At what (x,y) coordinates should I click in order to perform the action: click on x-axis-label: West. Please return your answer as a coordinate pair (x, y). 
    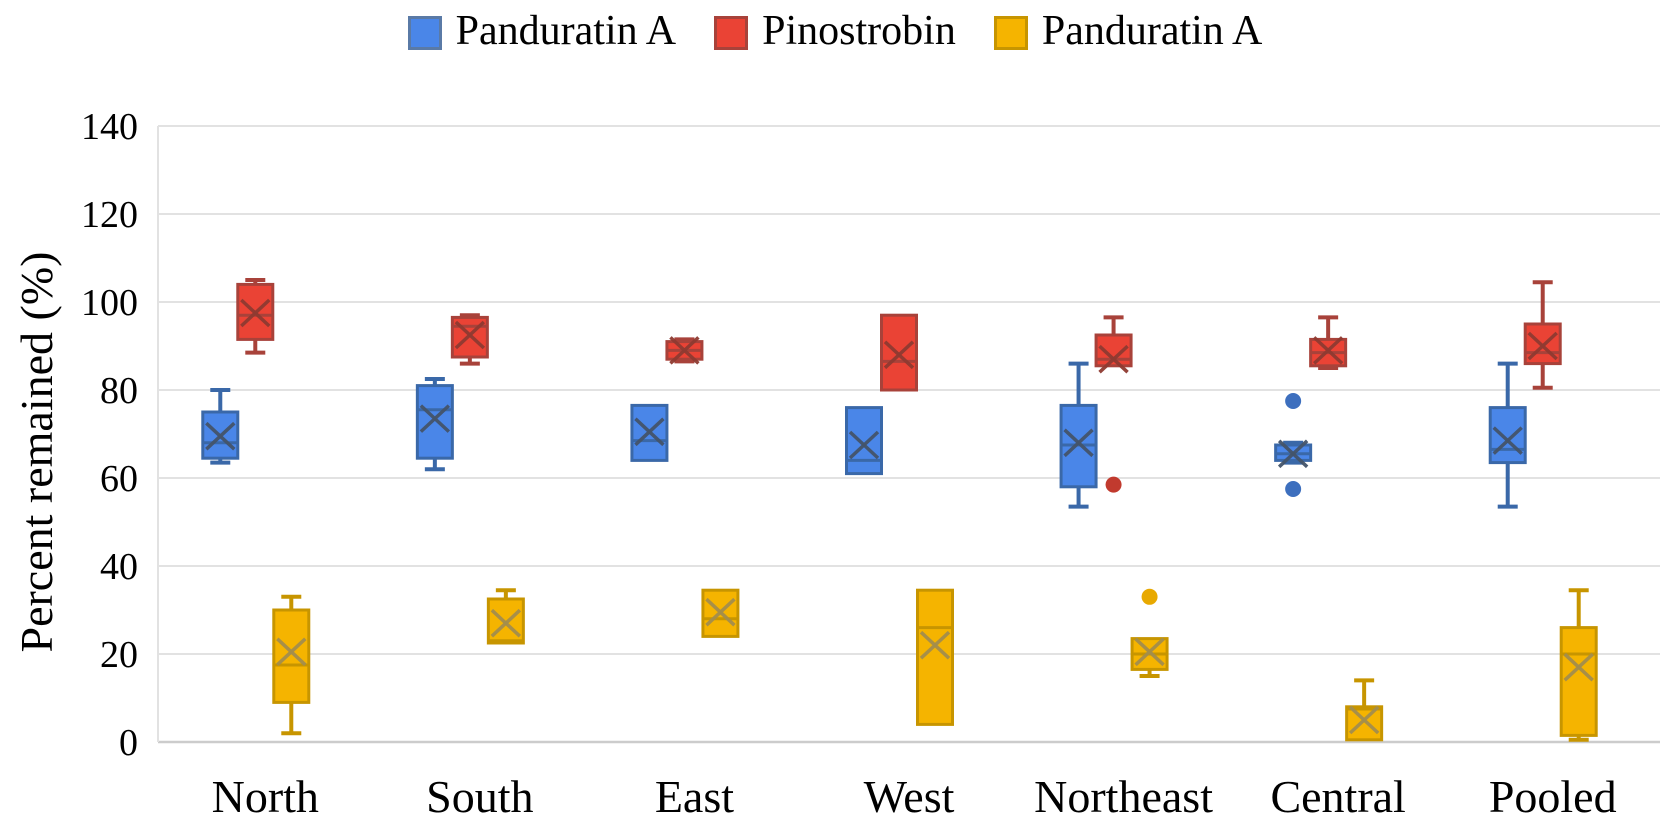
    Looking at the image, I should click on (909, 796).